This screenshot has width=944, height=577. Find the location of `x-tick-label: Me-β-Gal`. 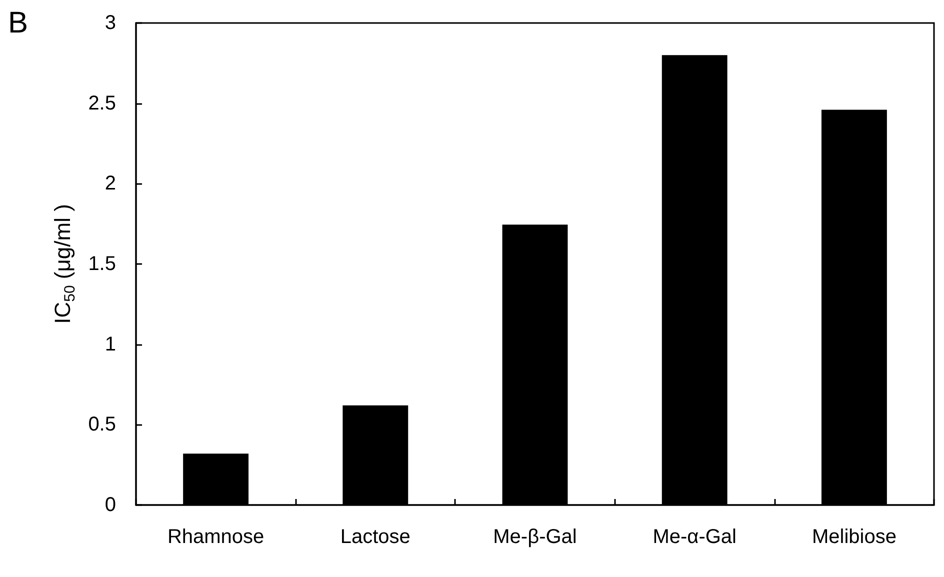

x-tick-label: Me-β-Gal is located at coordinates (535, 537).